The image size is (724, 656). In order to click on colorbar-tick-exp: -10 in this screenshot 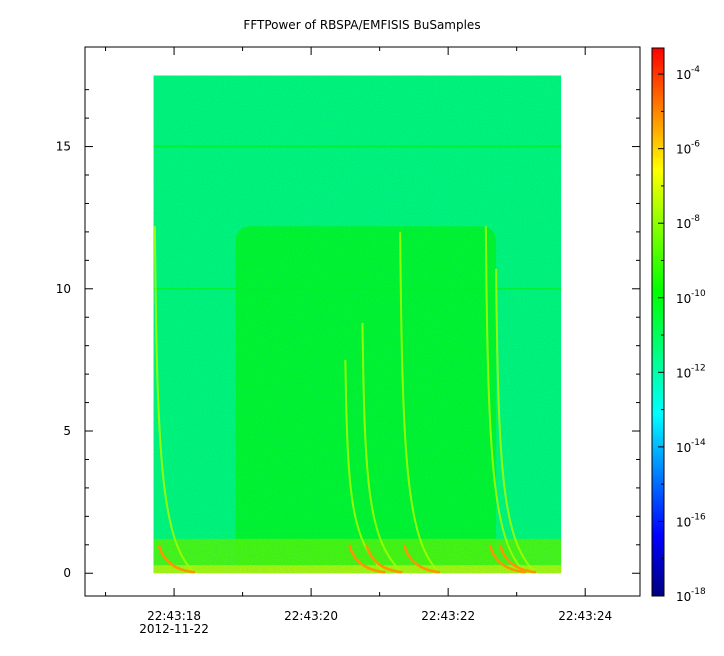, I will do `click(698, 294)`.